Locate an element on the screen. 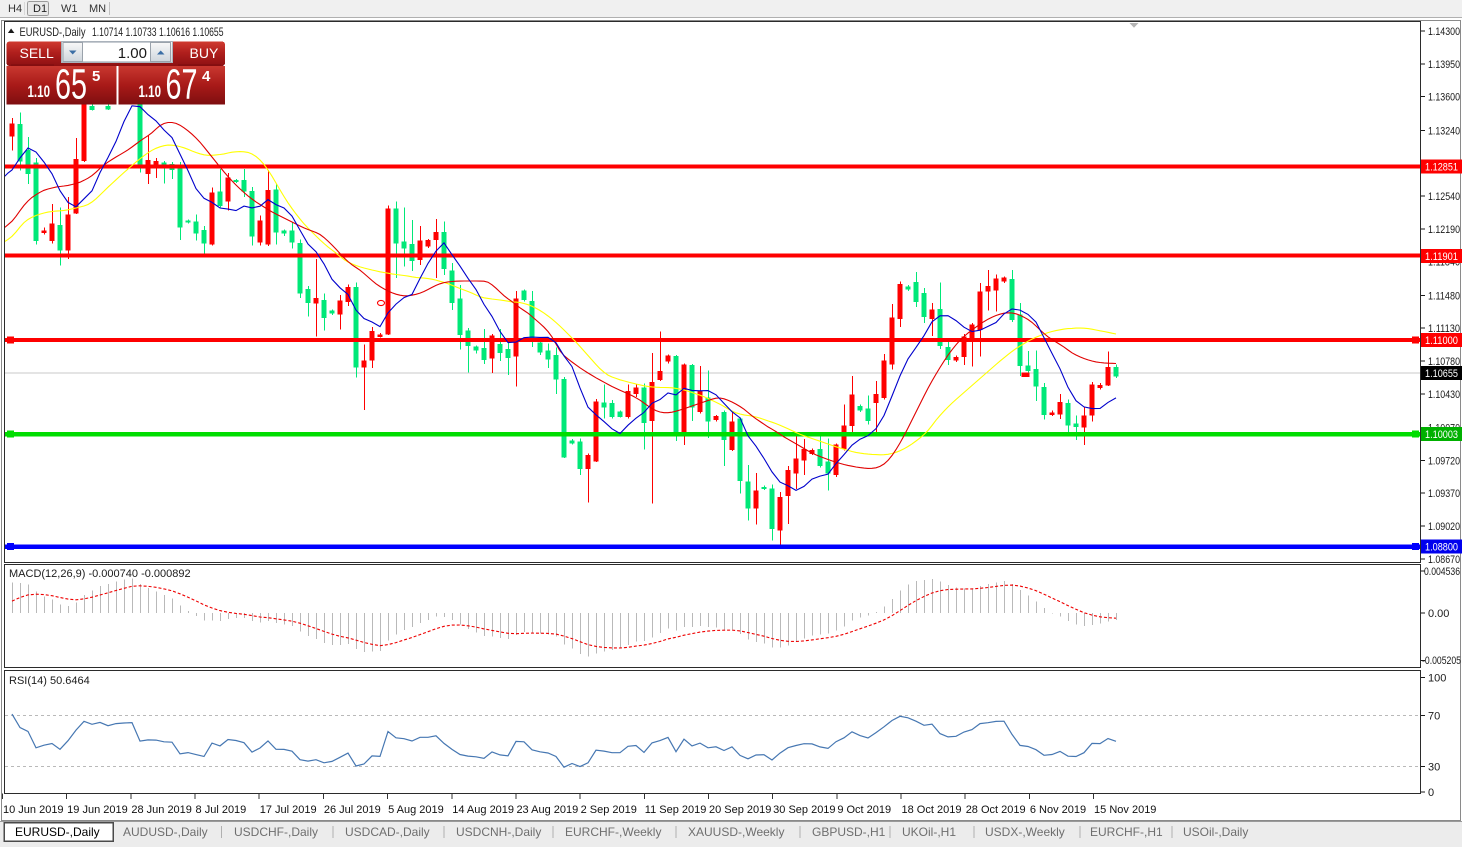 The width and height of the screenshot is (1462, 847). svg-text: GBPUSD-,H1 is located at coordinates (849, 832).